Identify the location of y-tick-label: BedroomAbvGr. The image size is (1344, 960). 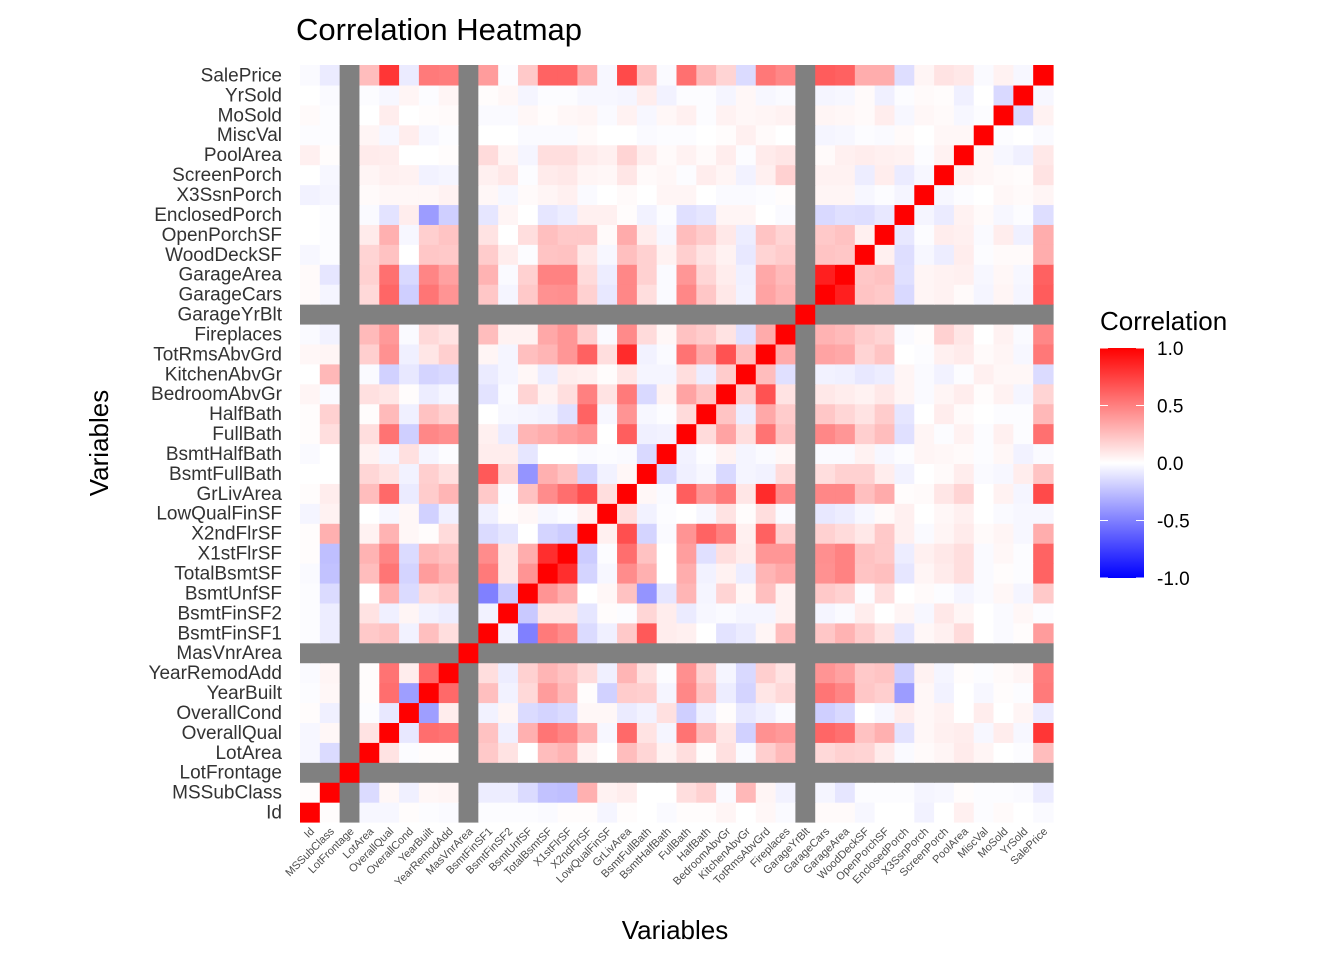
(217, 394).